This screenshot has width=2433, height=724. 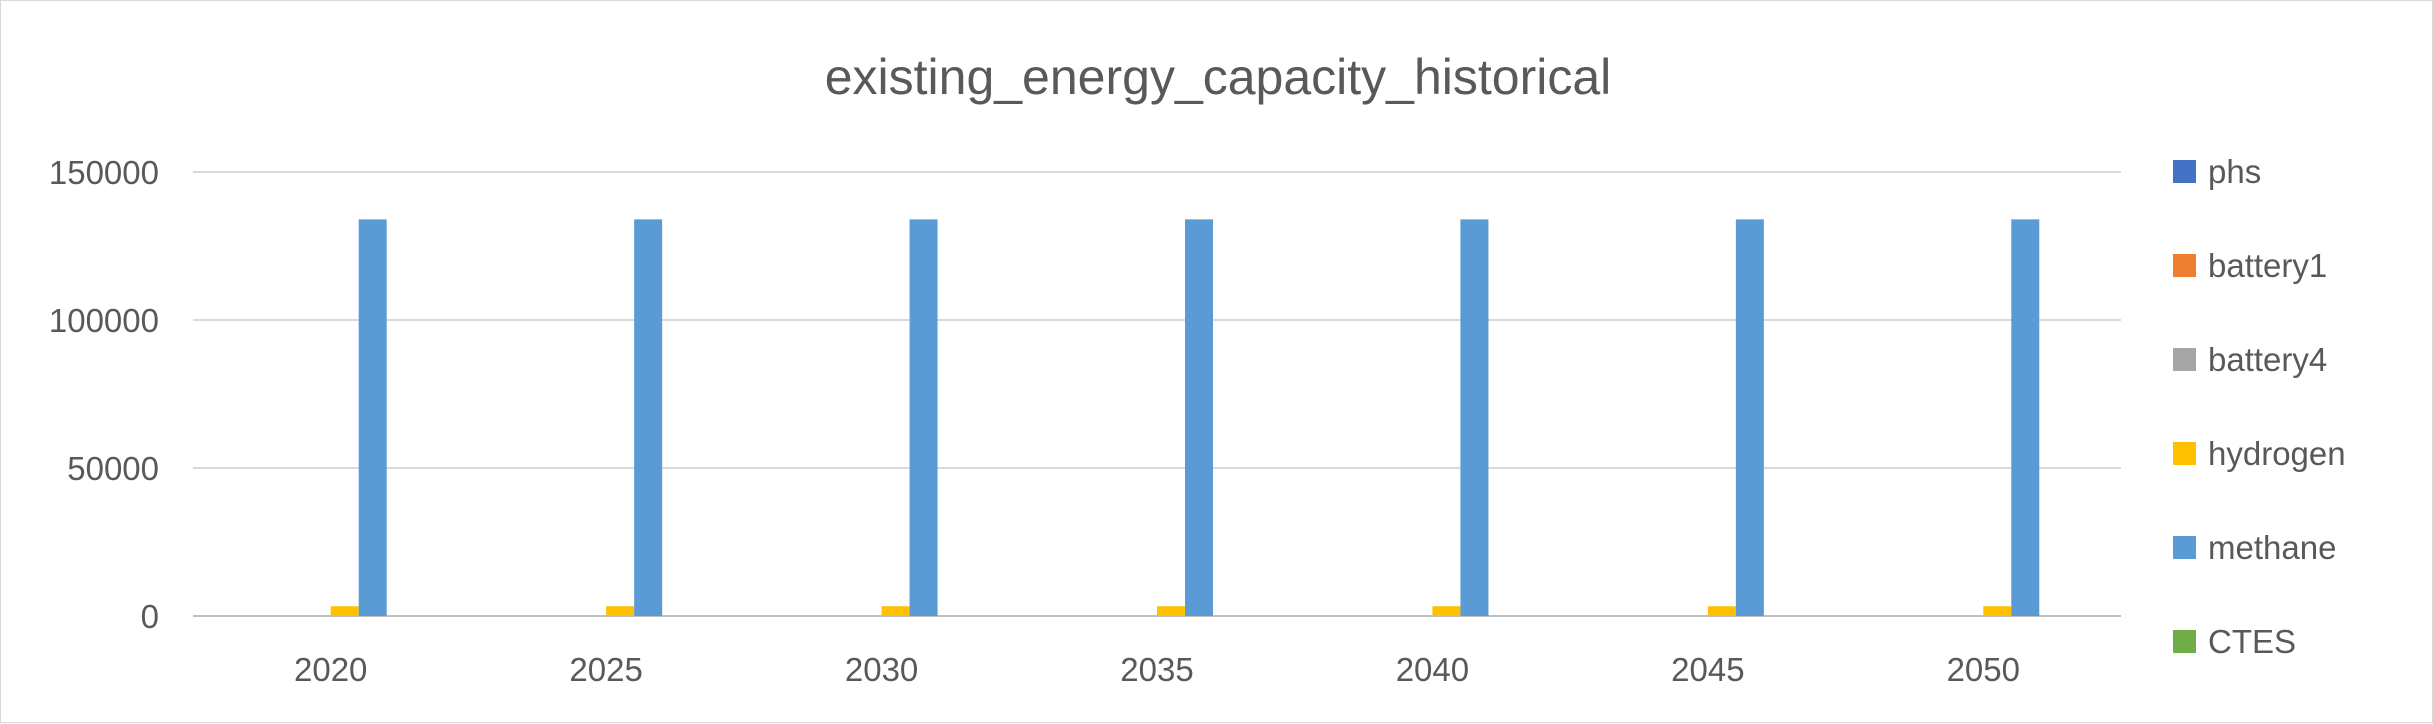 What do you see at coordinates (881, 669) in the screenshot?
I see `x-tick-label: 2030` at bounding box center [881, 669].